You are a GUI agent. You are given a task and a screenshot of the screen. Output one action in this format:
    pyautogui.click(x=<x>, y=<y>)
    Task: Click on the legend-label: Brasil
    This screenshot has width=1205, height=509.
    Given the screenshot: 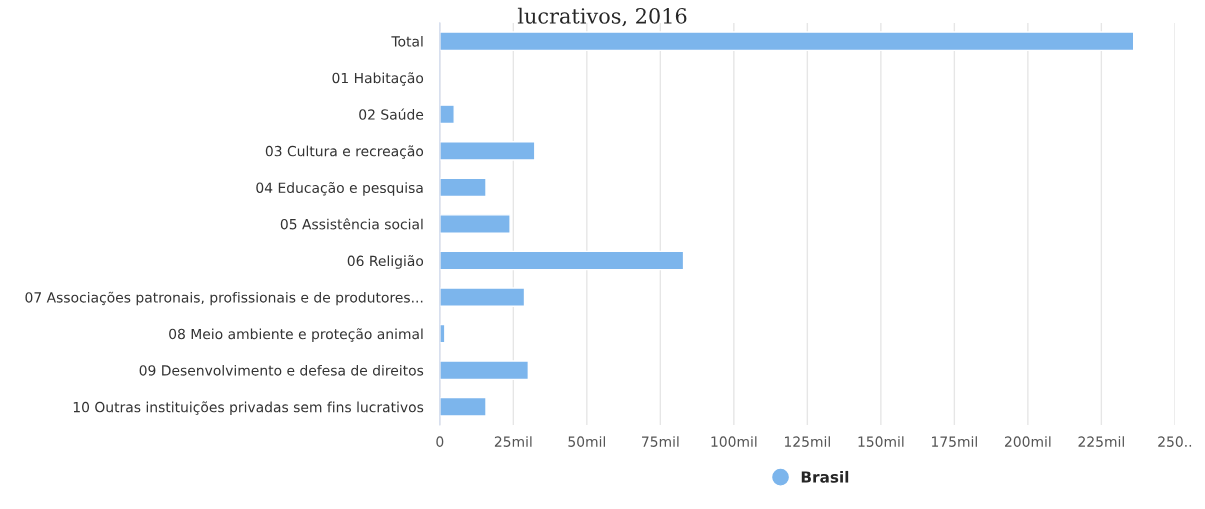 What is the action you would take?
    pyautogui.click(x=825, y=476)
    